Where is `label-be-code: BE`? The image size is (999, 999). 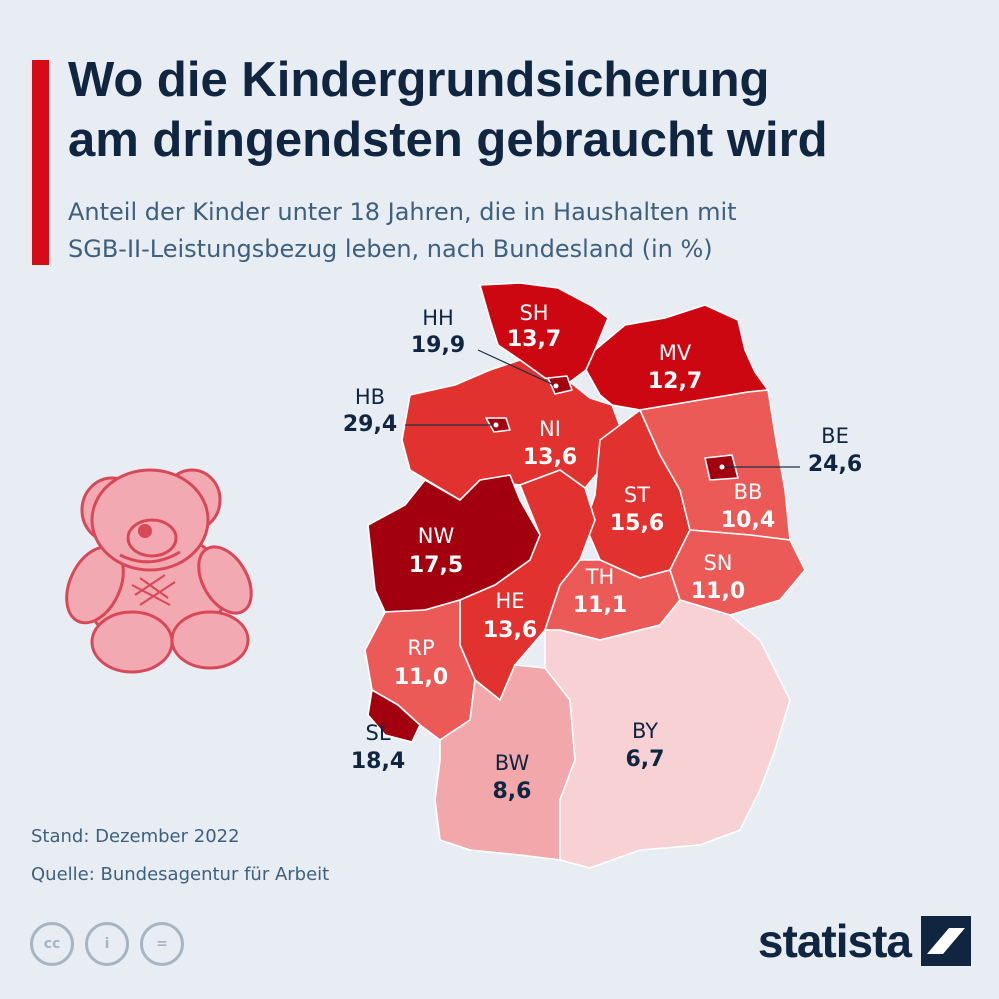
label-be-code: BE is located at coordinates (835, 436).